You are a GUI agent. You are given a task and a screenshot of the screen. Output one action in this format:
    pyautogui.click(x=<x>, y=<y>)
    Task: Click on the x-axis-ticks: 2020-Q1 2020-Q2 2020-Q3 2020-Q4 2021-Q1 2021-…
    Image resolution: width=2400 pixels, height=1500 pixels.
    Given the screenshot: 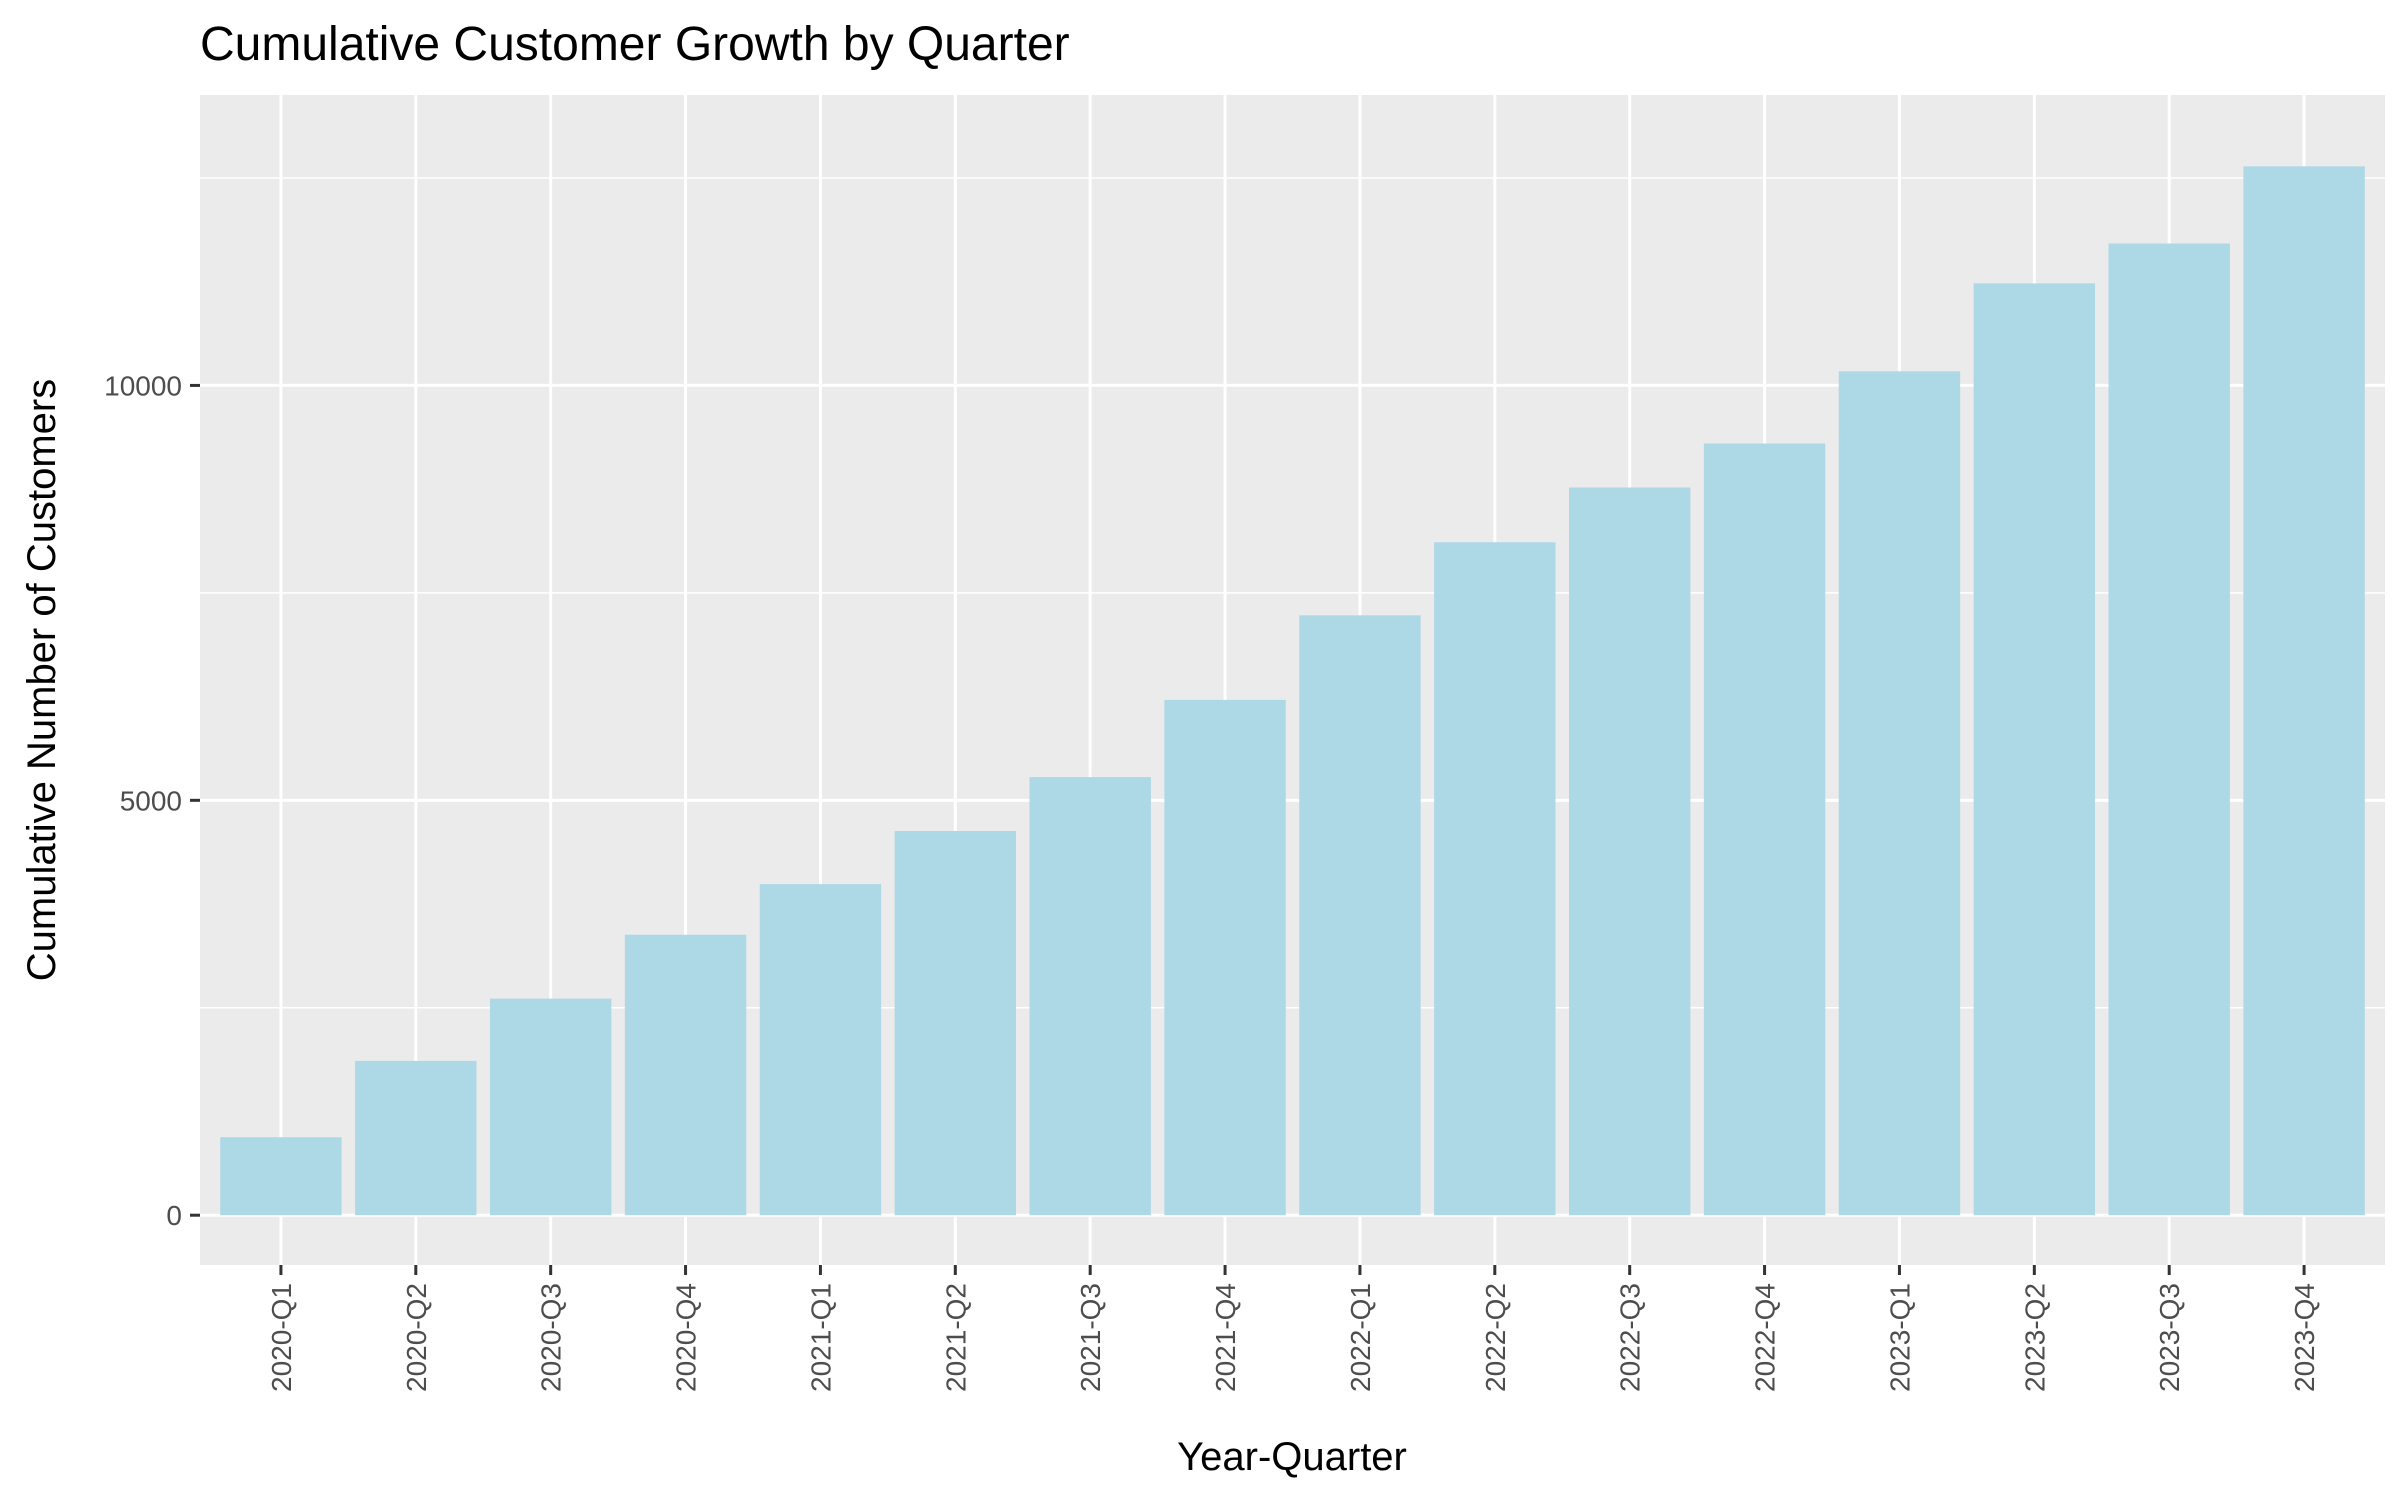 What is the action you would take?
    pyautogui.click(x=1293, y=1328)
    